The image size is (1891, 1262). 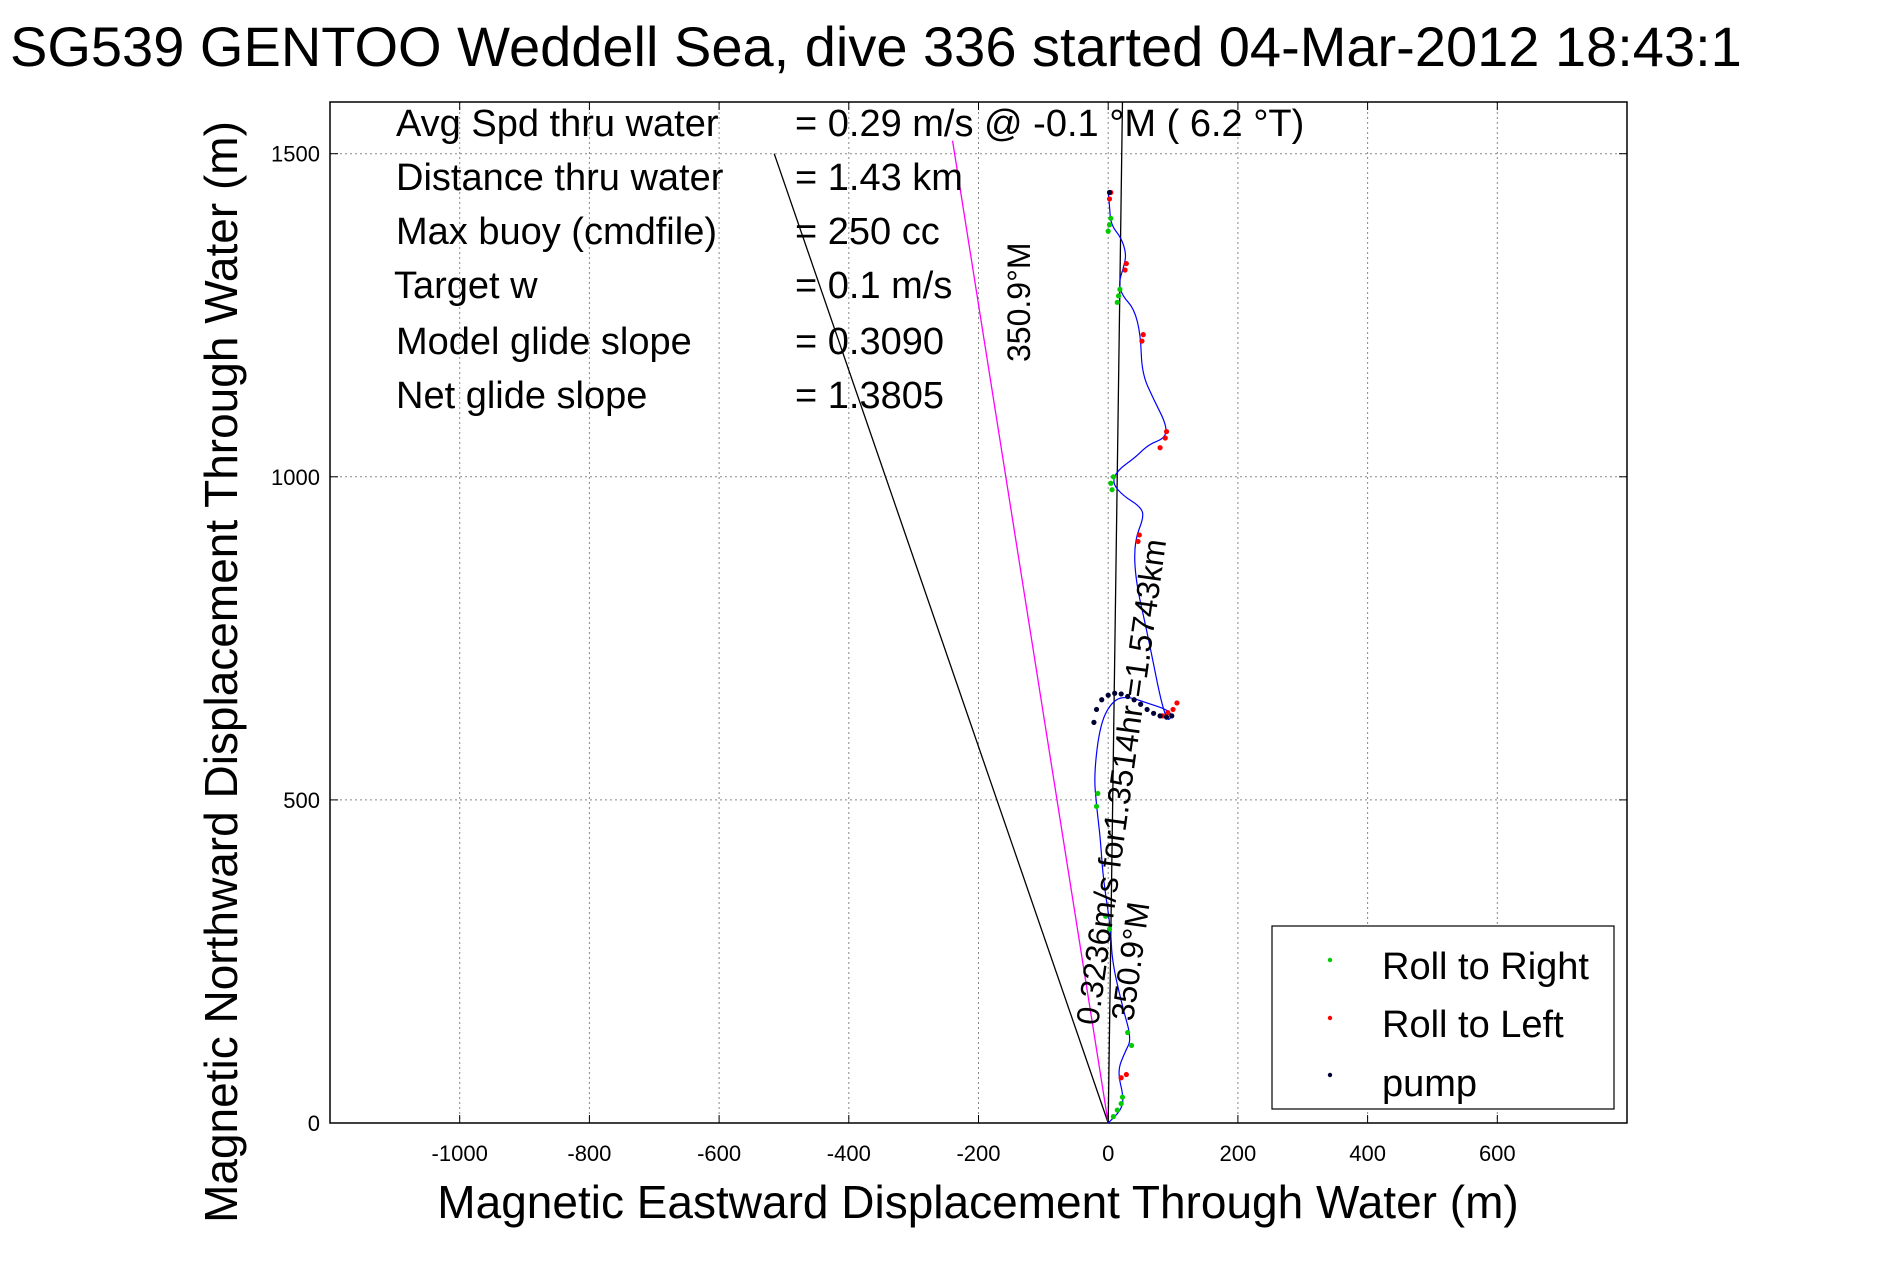 I want to click on y-tick-label: 1000, so click(x=295, y=477).